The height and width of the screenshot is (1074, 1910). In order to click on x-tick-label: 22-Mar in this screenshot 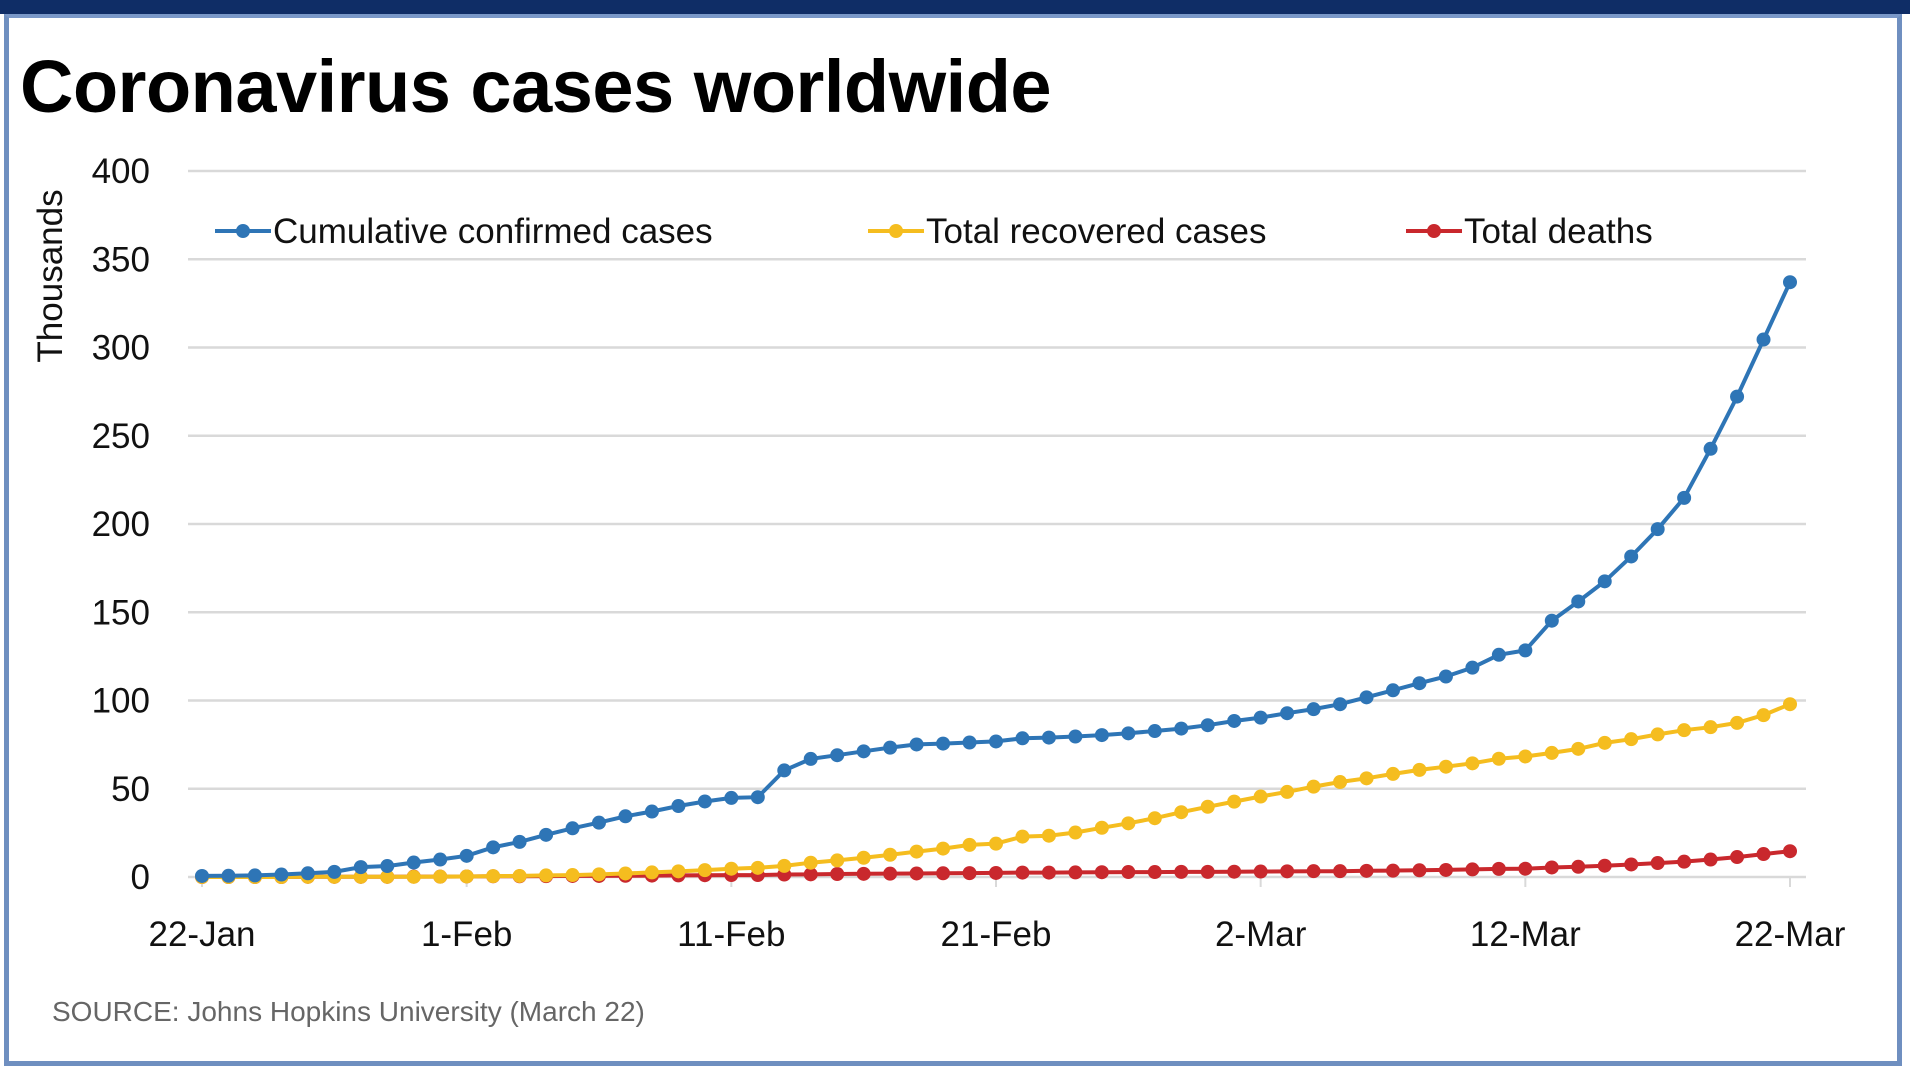, I will do `click(1790, 934)`.